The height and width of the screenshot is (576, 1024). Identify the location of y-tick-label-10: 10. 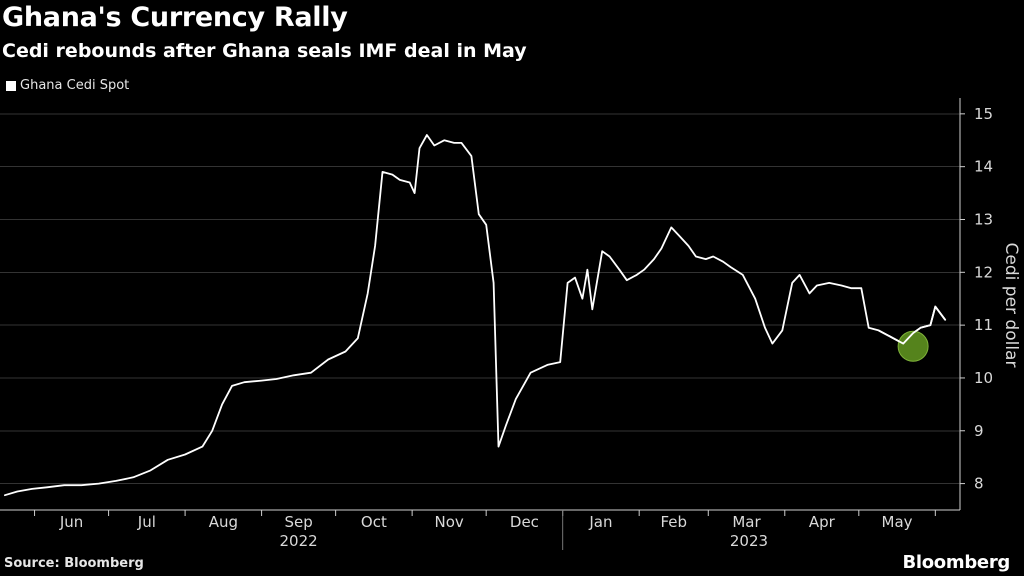
(983, 378).